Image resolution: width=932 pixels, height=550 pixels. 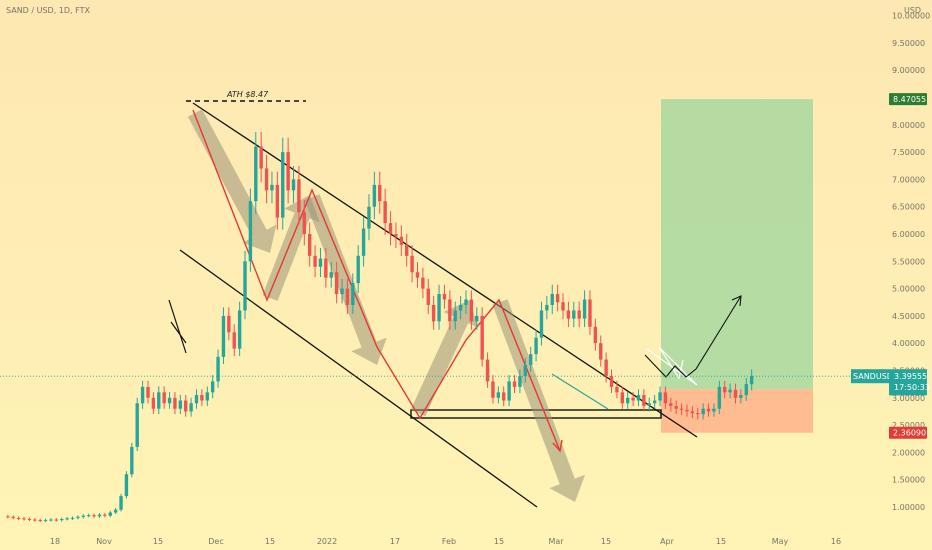 I want to click on y-tick-label: 5.00000, so click(x=908, y=289).